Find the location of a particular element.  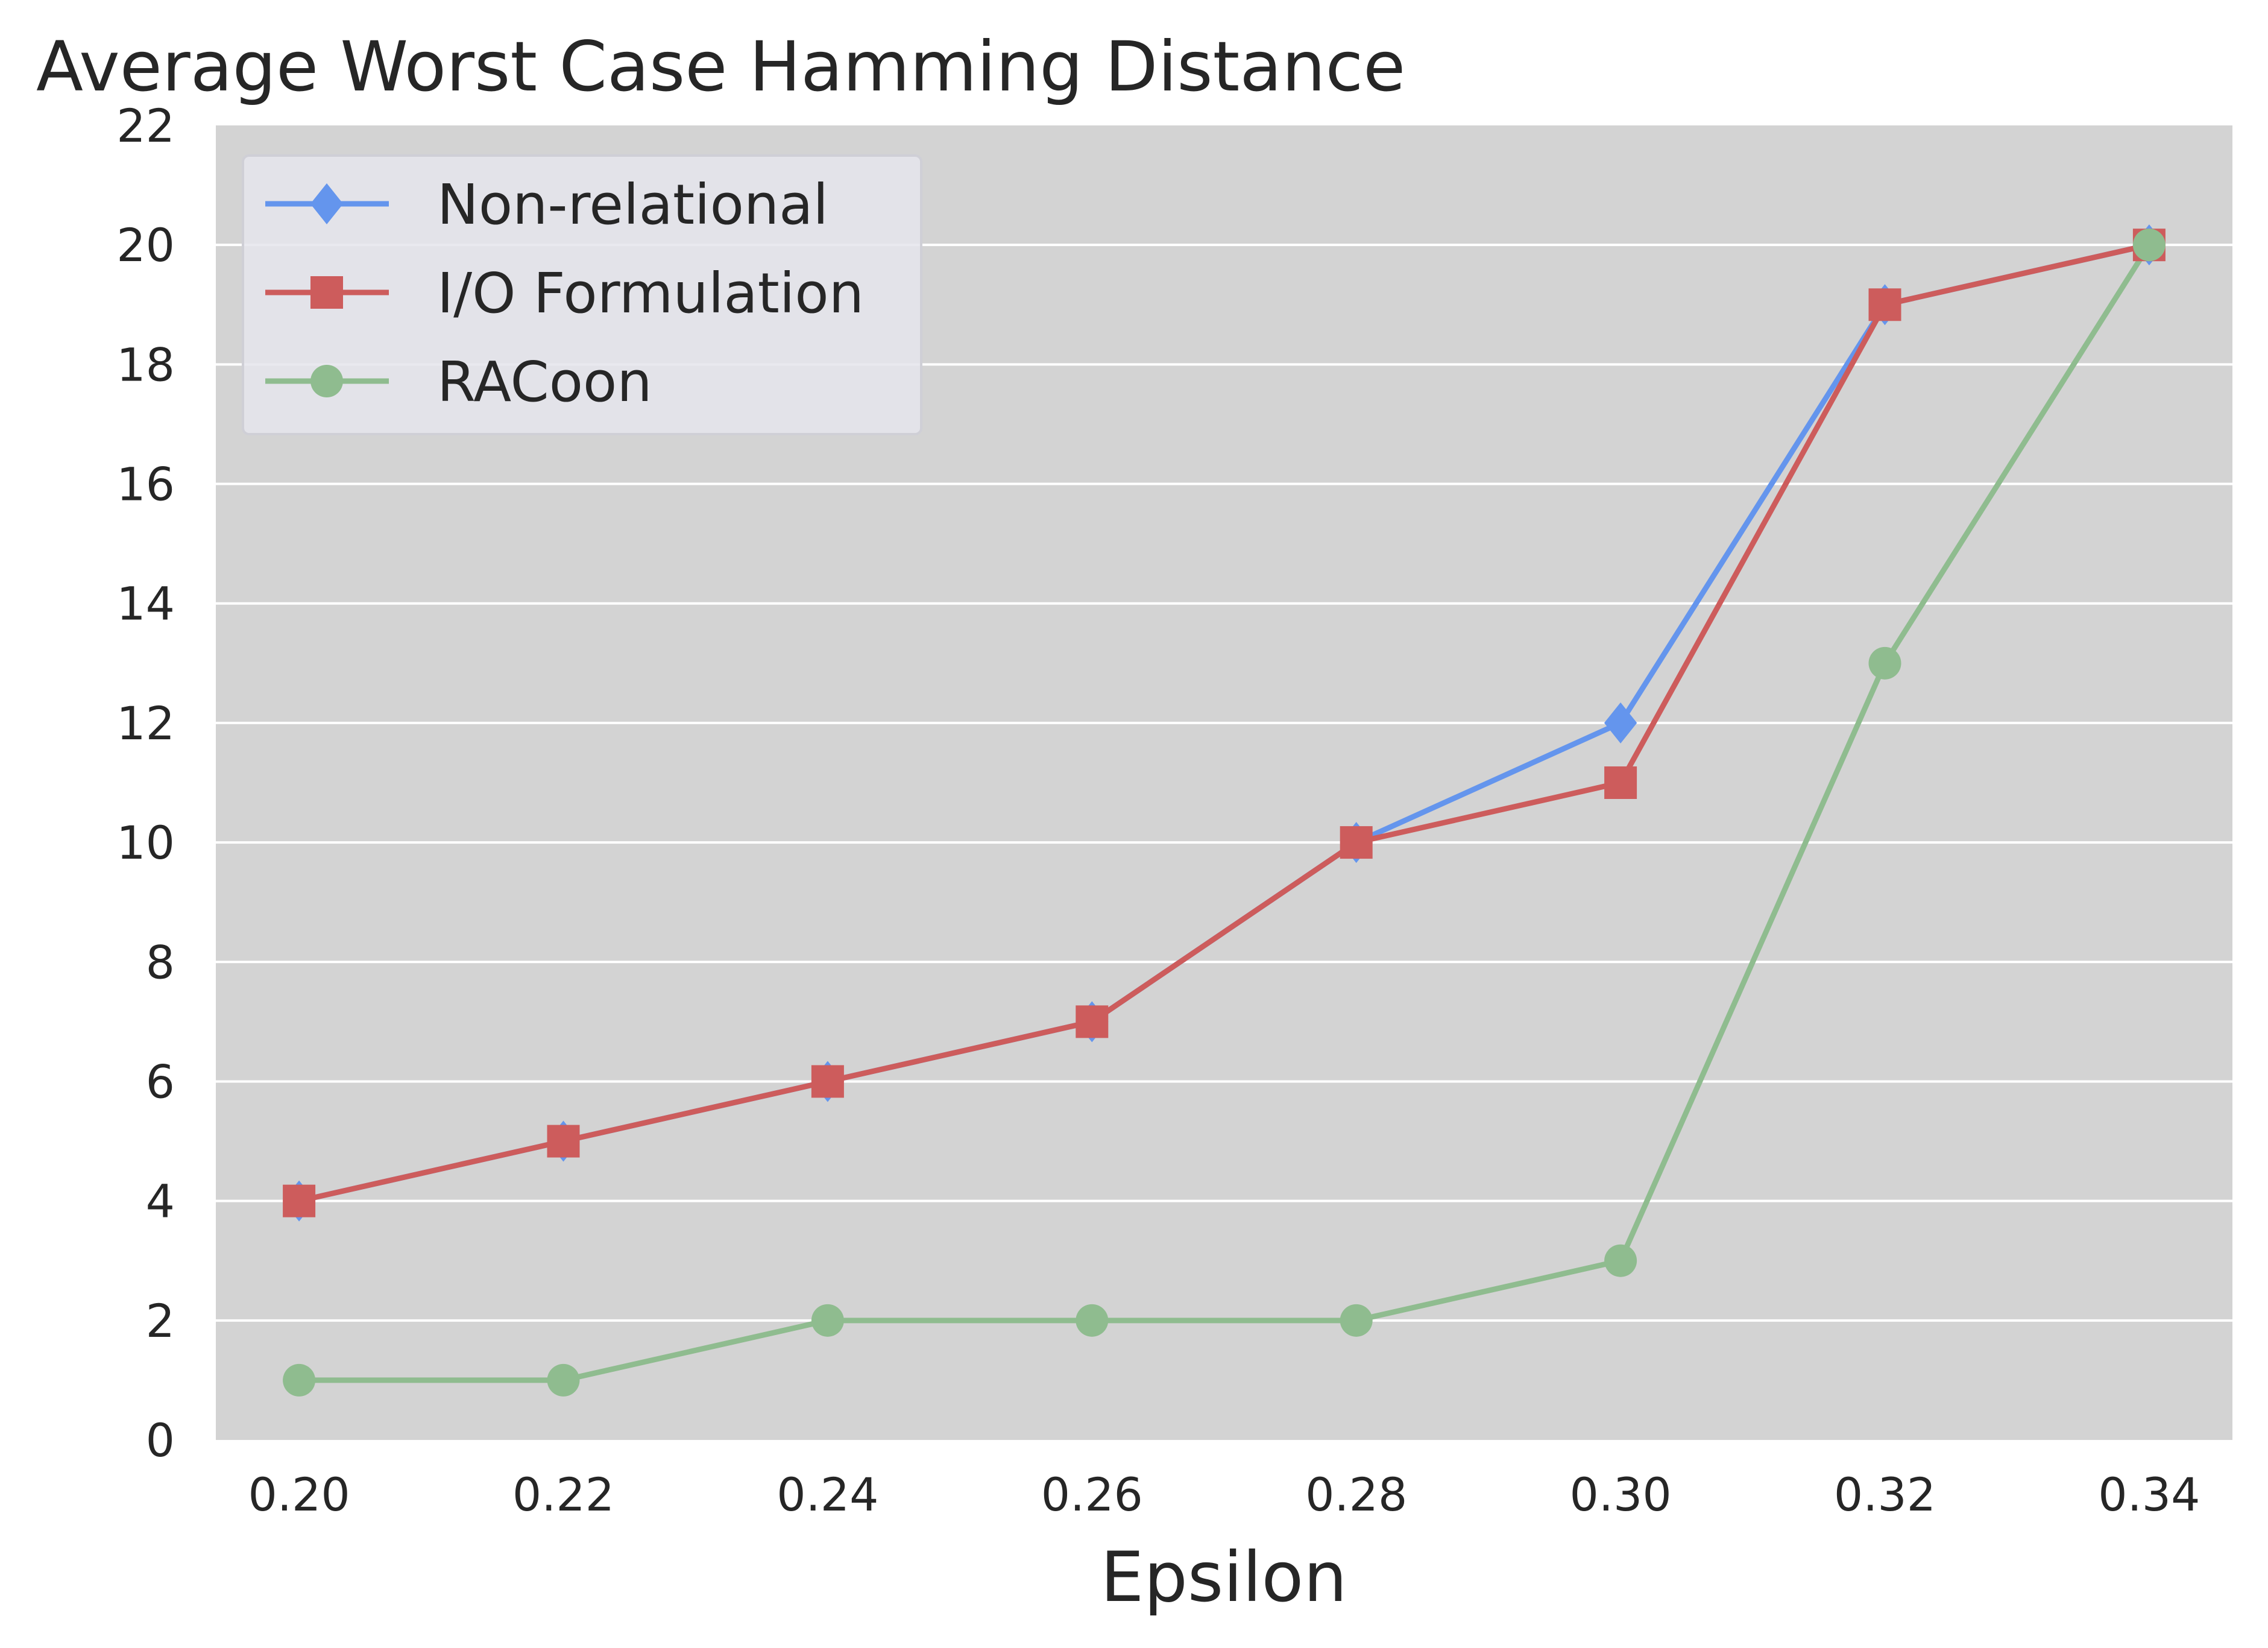

x-tick-label: 0.32 is located at coordinates (1885, 1495).